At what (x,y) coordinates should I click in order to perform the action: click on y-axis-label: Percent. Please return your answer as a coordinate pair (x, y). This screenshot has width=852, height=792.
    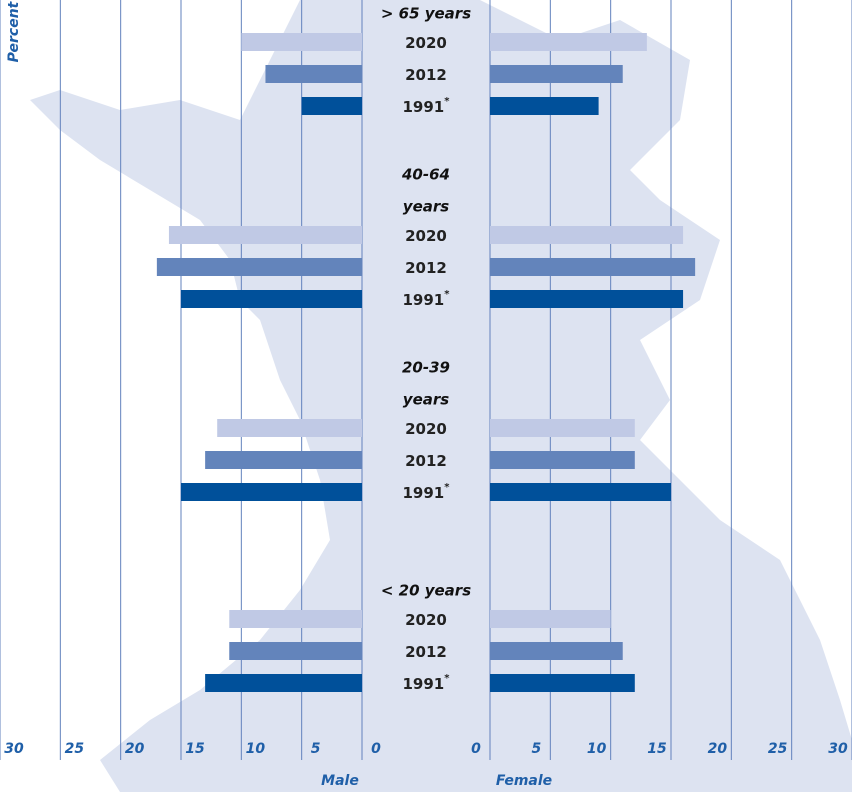
    Looking at the image, I should click on (14, 31).